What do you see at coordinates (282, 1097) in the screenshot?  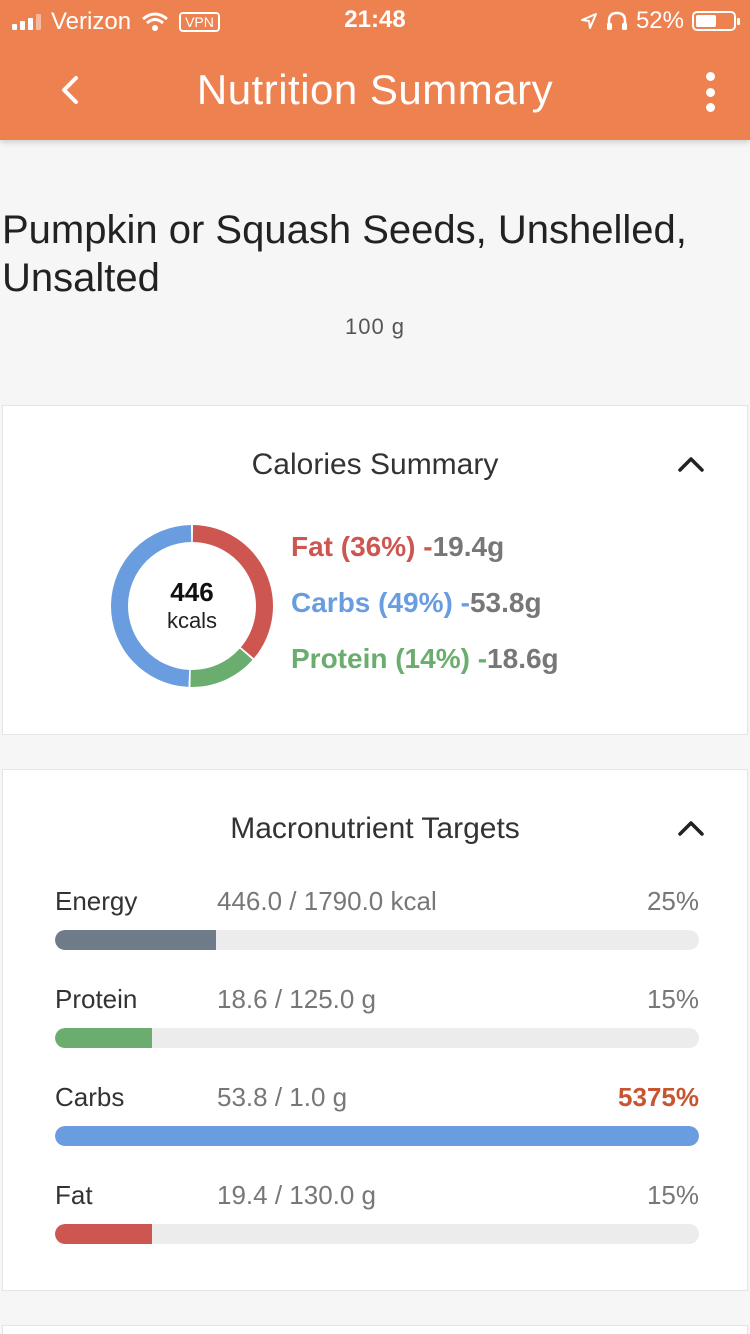 I see `nutrient-amount: 53.8 / 1.0 g` at bounding box center [282, 1097].